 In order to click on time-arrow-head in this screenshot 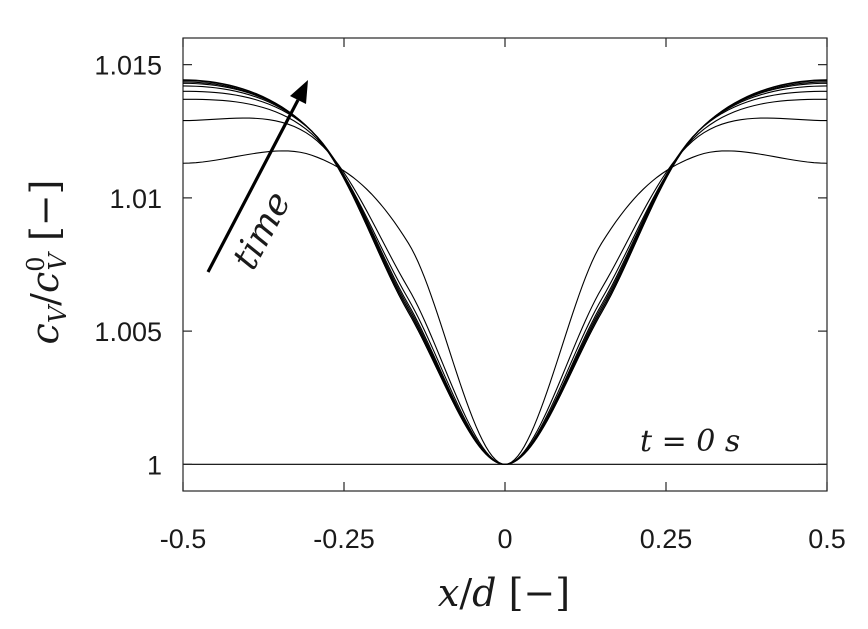, I will do `click(299, 92)`.